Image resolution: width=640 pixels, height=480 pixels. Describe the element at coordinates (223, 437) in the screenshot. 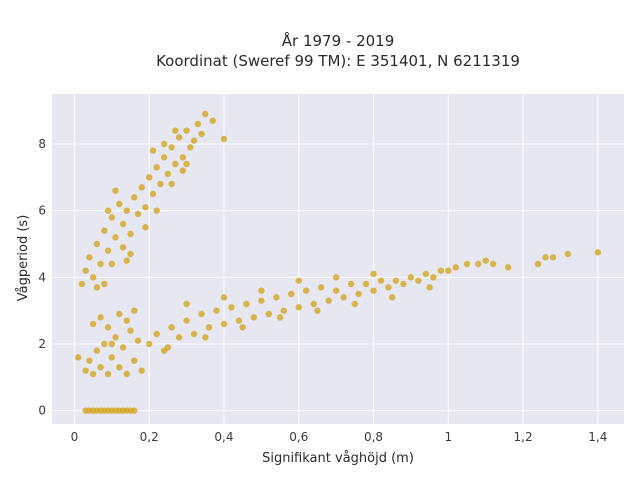

I see `x-tick-label: 0,4` at that location.